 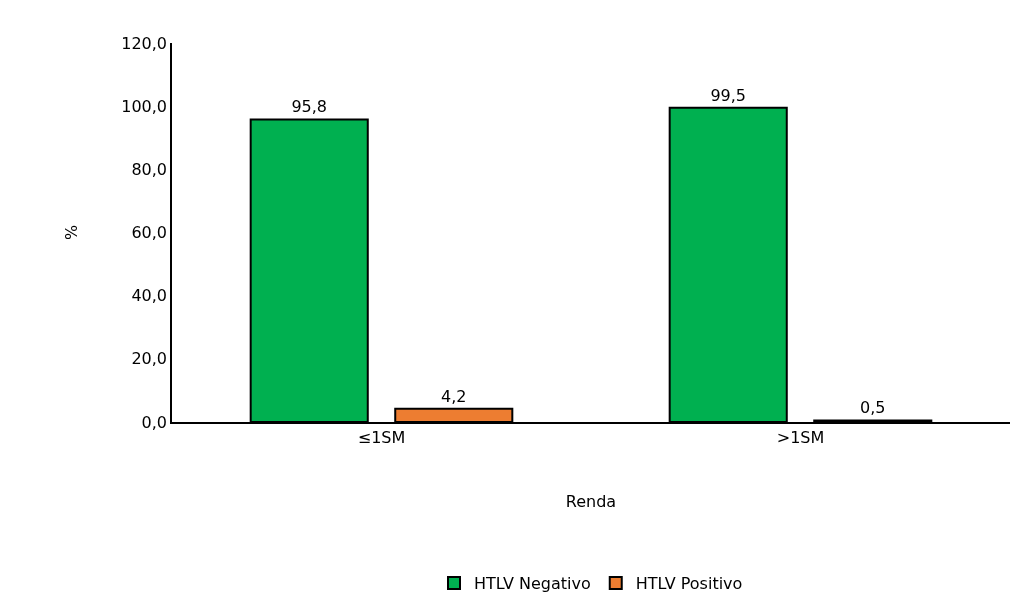 I want to click on legend-label: HTLV Positivo, so click(x=689, y=584).